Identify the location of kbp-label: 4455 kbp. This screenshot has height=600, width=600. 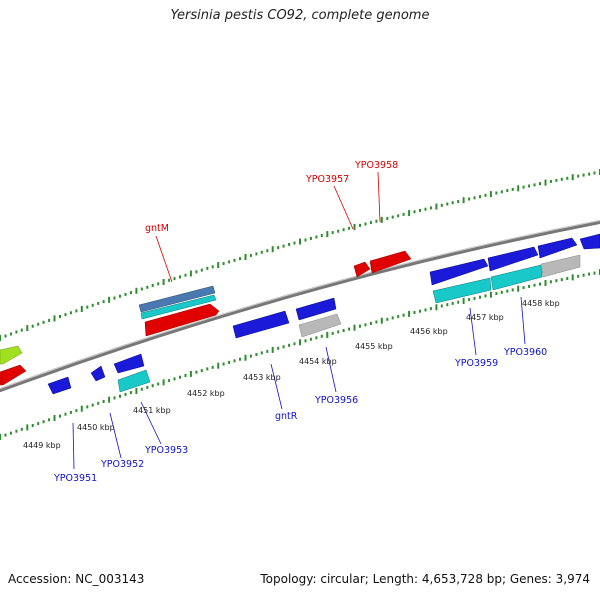
(374, 346).